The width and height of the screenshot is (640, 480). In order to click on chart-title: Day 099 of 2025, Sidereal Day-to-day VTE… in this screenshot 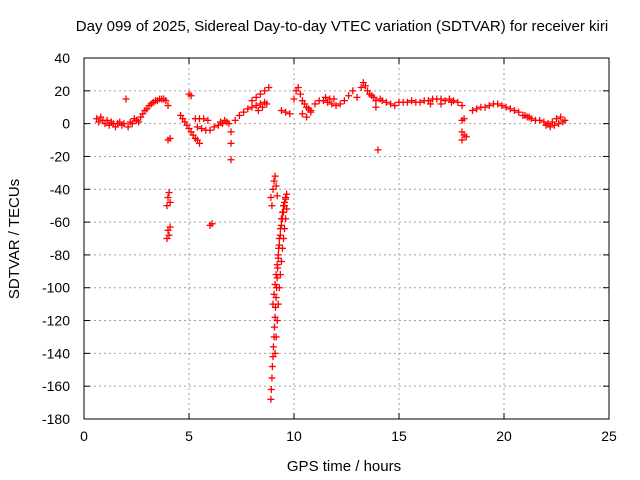, I will do `click(342, 26)`.